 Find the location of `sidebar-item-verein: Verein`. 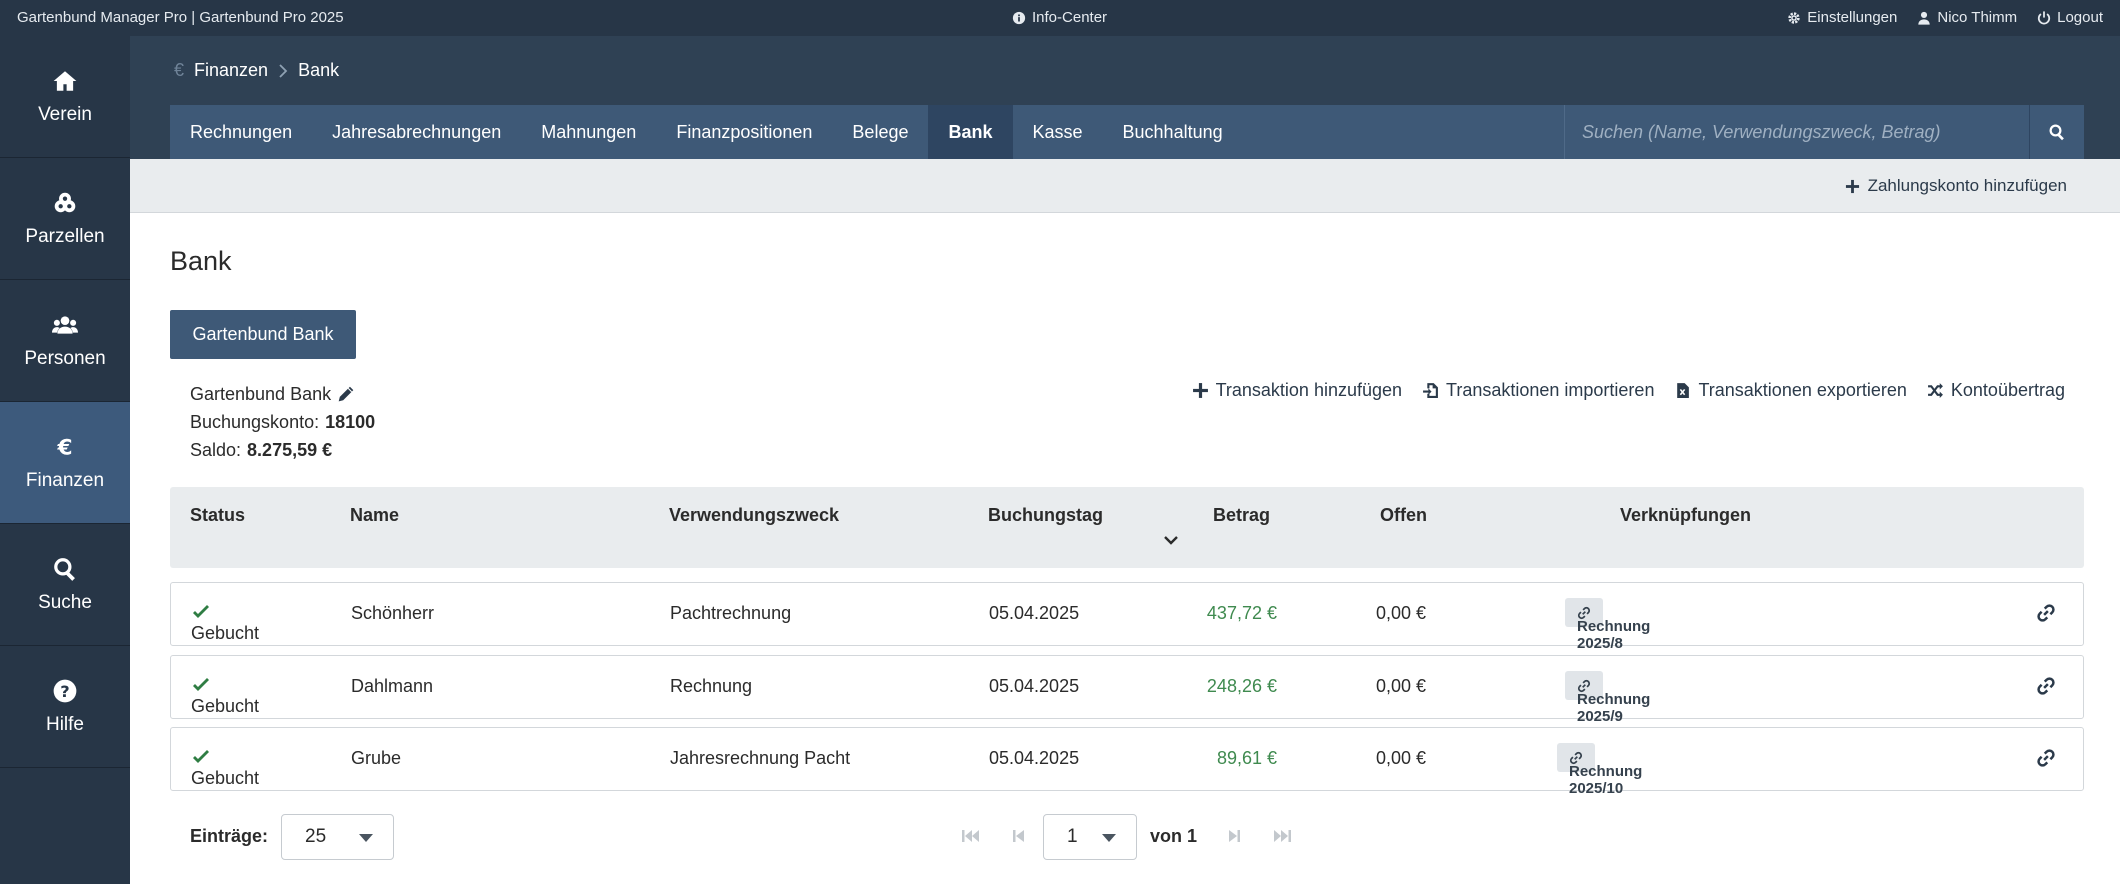

sidebar-item-verein: Verein is located at coordinates (65, 97).